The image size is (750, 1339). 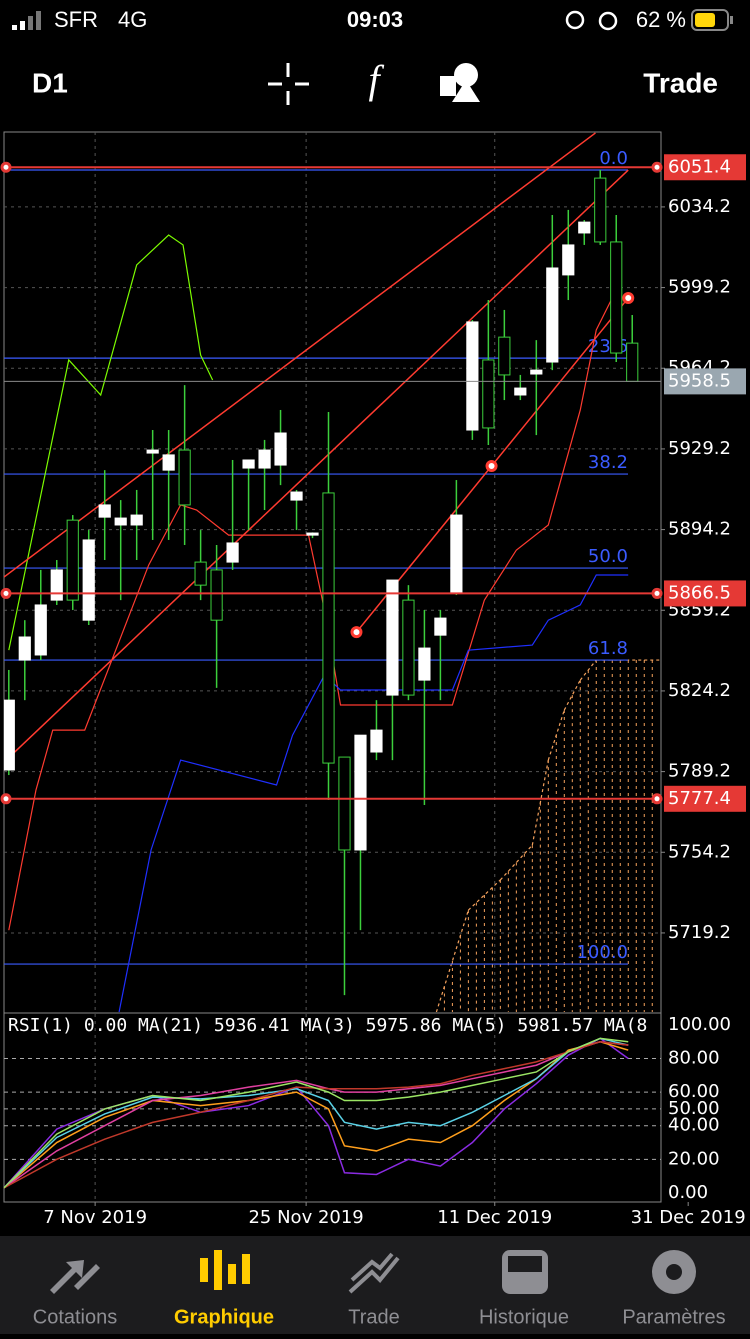 What do you see at coordinates (694, 1158) in the screenshot?
I see `rsi-tick-label: 20.00` at bounding box center [694, 1158].